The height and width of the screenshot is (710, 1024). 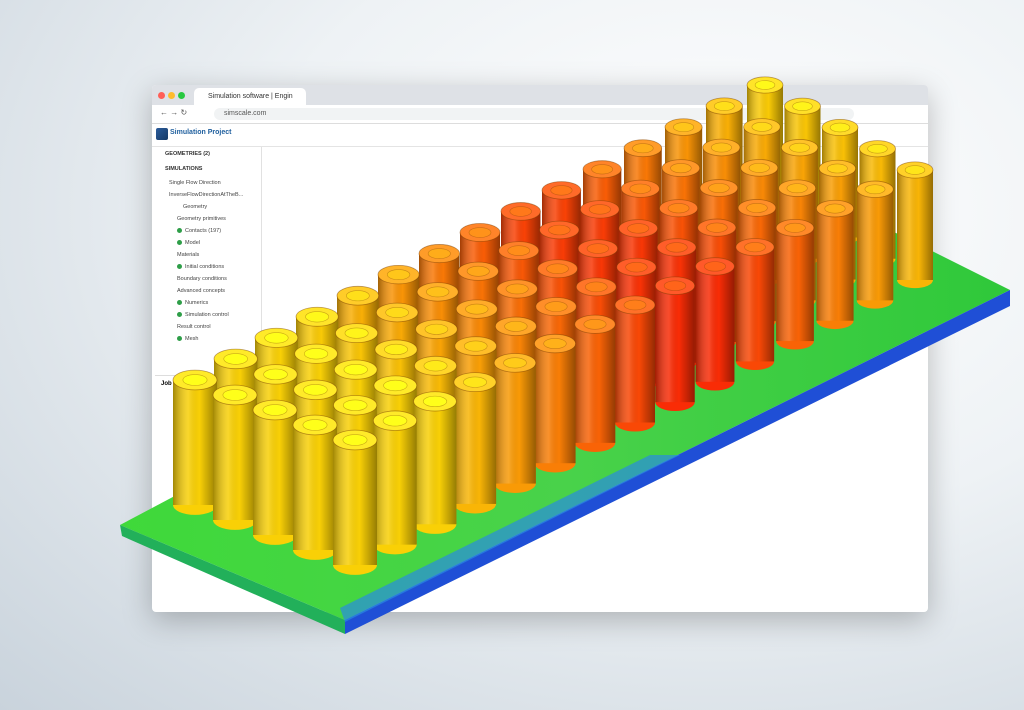 What do you see at coordinates (250, 96) in the screenshot?
I see `browser-tab: Simulation software | Engin` at bounding box center [250, 96].